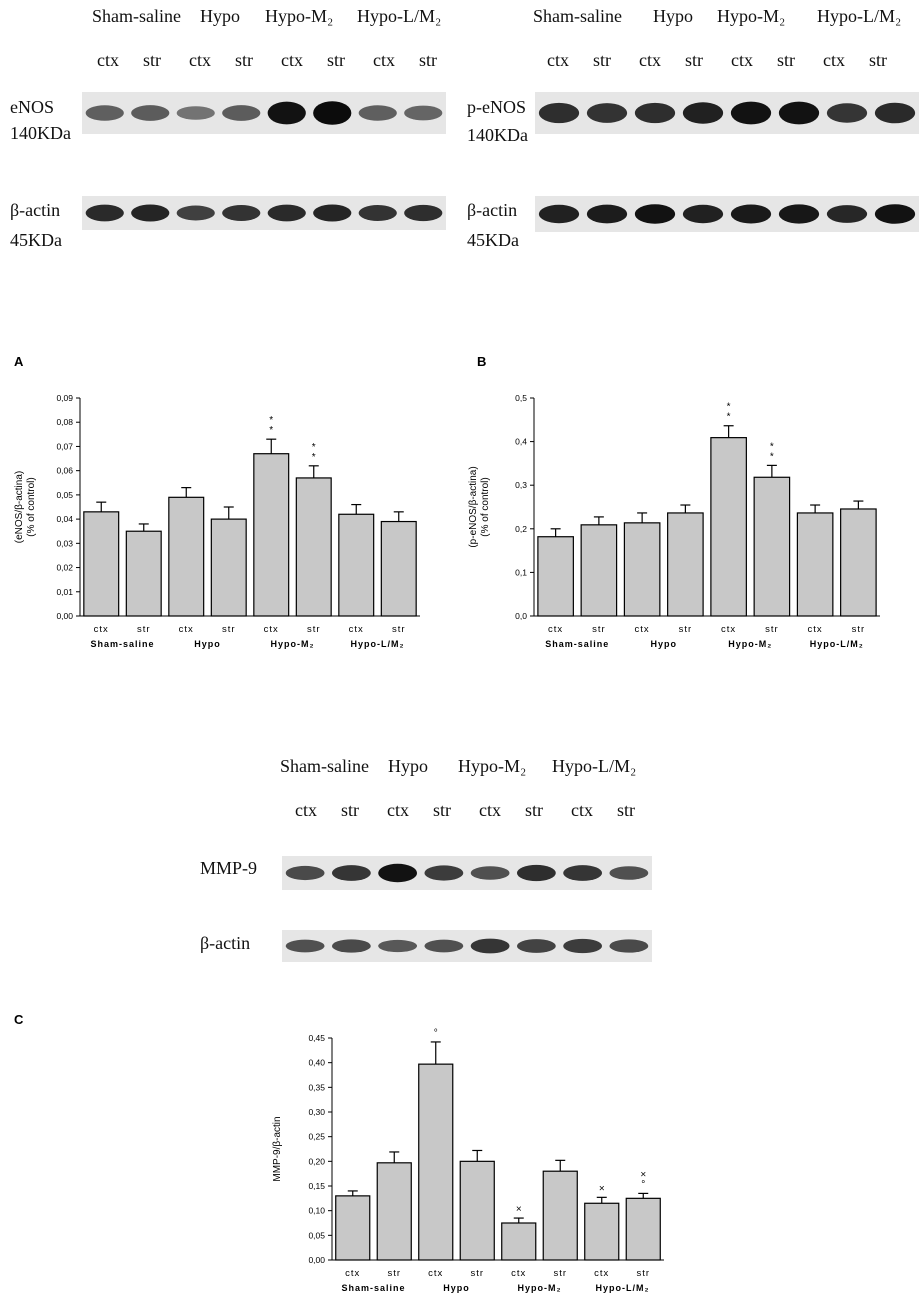 The image size is (924, 1300). I want to click on y-tick-label: 0,30, so click(316, 1112).